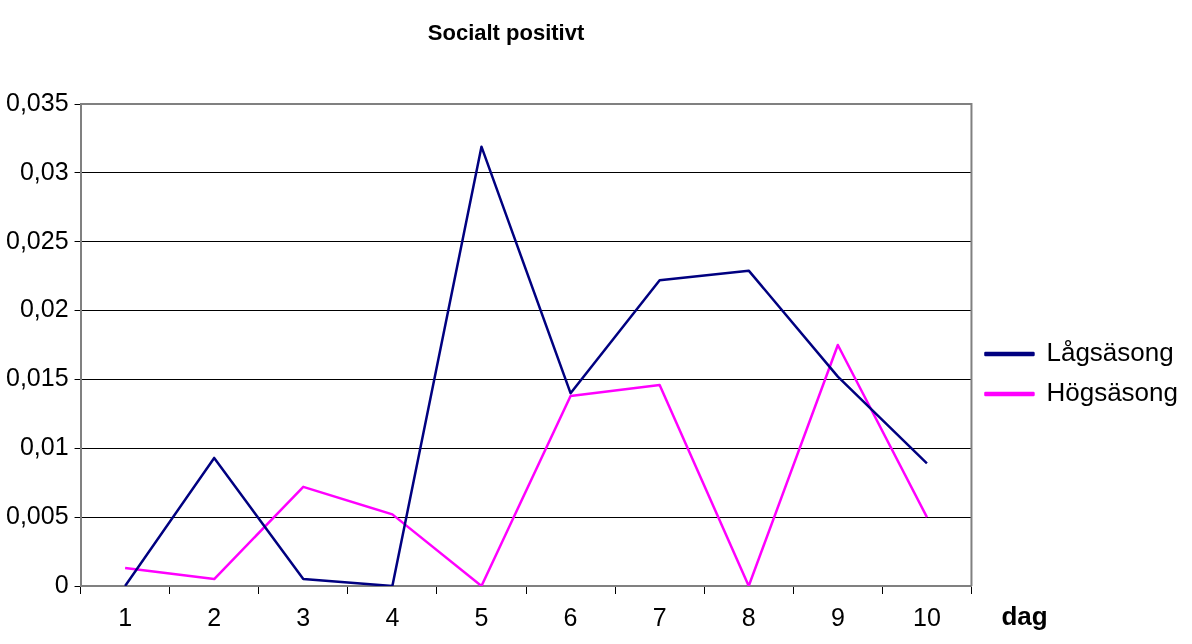 This screenshot has height=644, width=1192. Describe the element at coordinates (61, 583) in the screenshot. I see `y-tick-label: 0` at that location.